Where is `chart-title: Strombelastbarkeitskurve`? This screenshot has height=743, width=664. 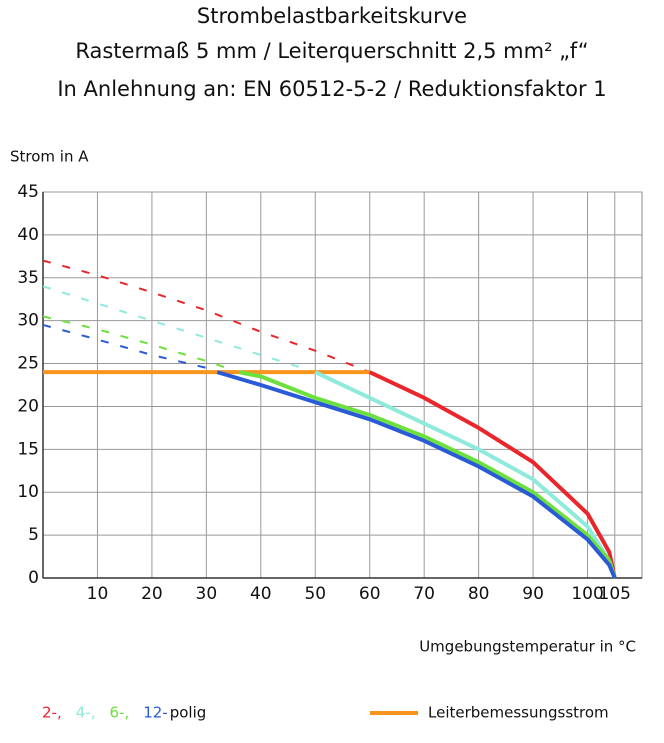 chart-title: Strombelastbarkeitskurve is located at coordinates (332, 16).